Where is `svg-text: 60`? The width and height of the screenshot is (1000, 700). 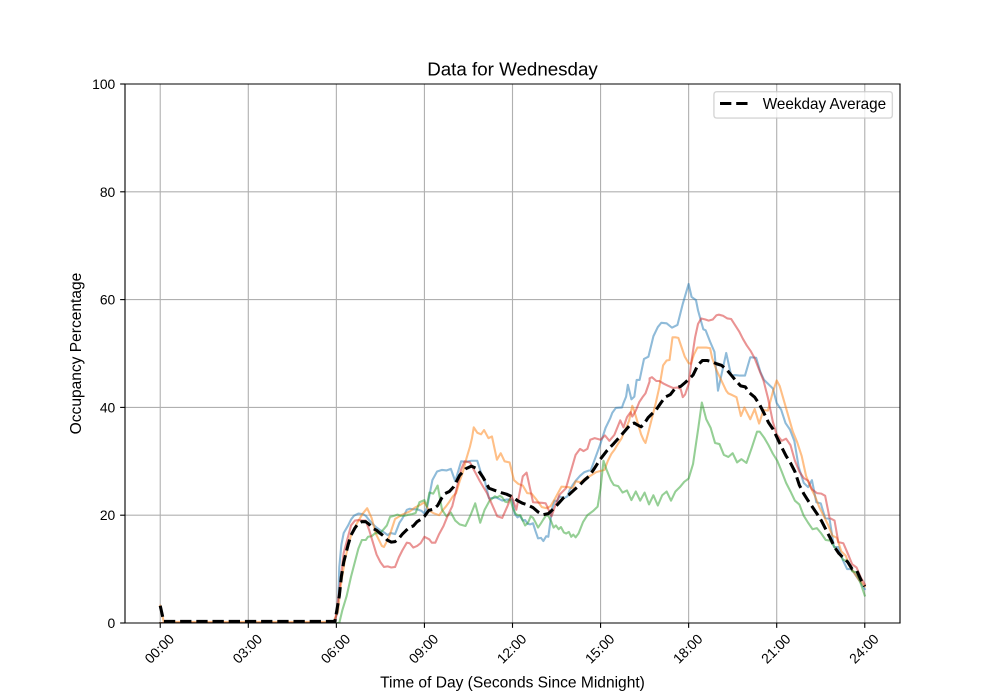
svg-text: 60 is located at coordinates (108, 300).